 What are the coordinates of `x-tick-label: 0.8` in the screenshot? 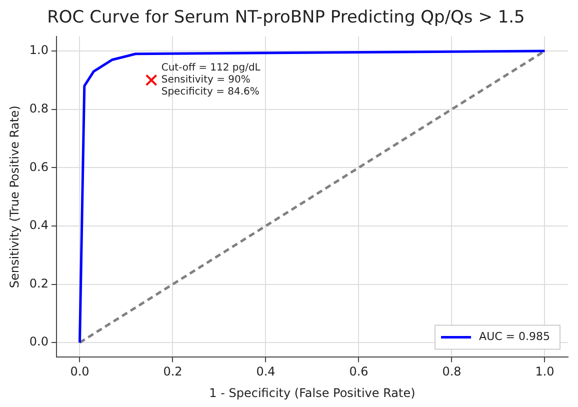 It's located at (452, 371).